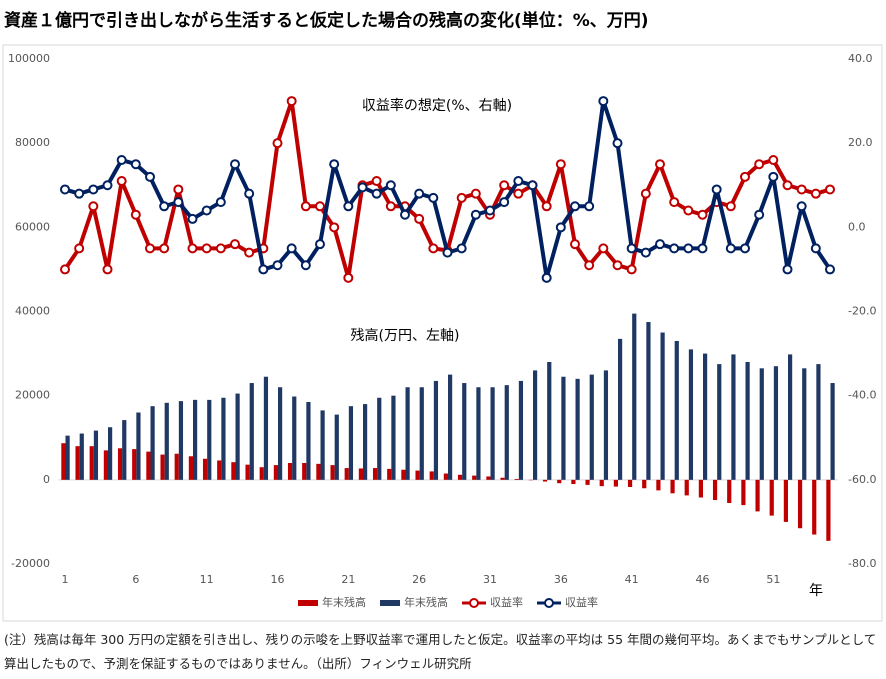  Describe the element at coordinates (135, 579) in the screenshot. I see `x-tick-label: 6` at that location.